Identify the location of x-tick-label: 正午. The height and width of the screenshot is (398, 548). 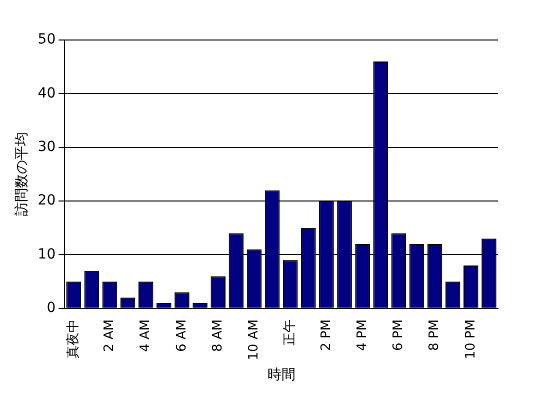
(290, 332).